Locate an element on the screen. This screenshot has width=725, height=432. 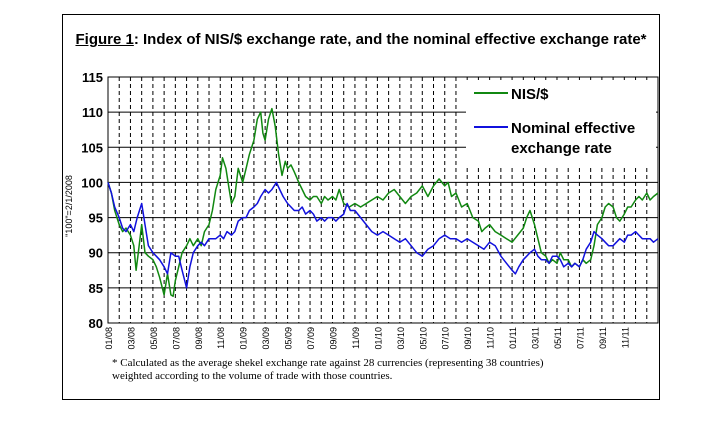
x-tick-label: 11/11 is located at coordinates (625, 337).